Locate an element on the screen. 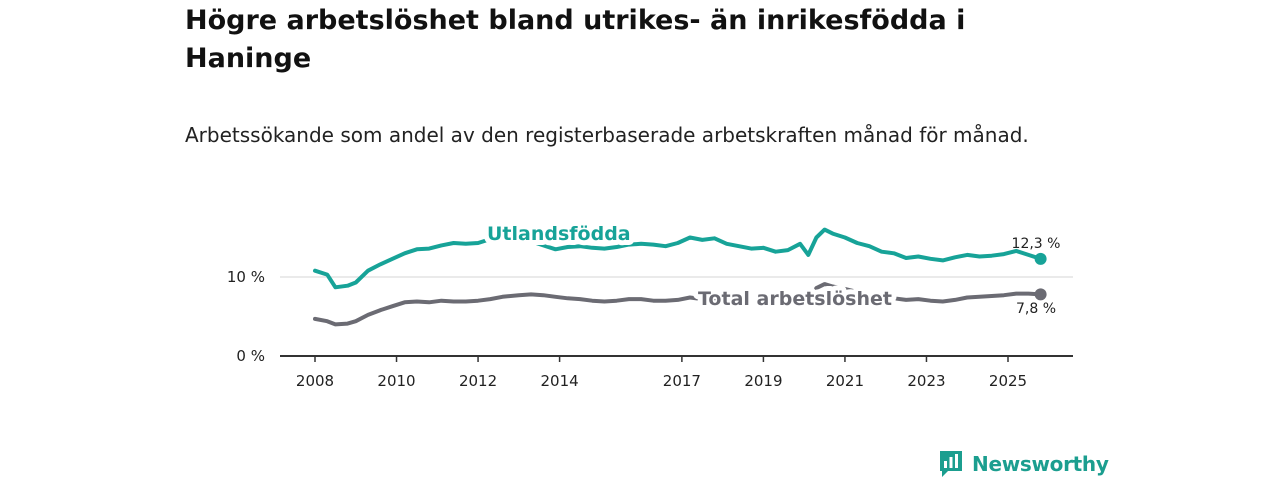  series-layer is located at coordinates (680, 277).